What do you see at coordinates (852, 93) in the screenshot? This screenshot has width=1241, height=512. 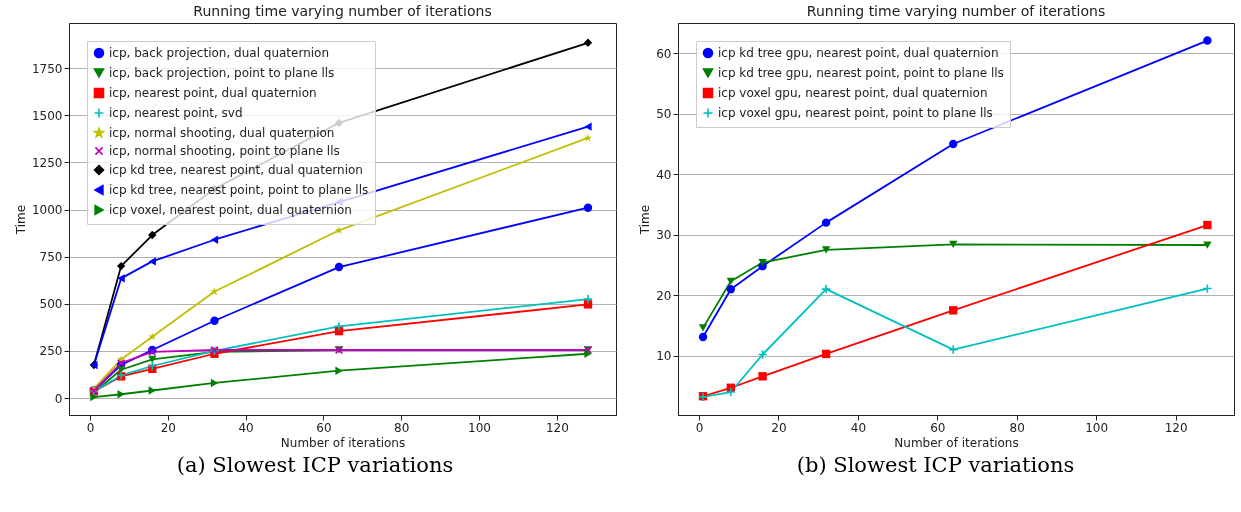 I see `legend-label: icp voxel gpu, nearest point, dual quaternion` at bounding box center [852, 93].